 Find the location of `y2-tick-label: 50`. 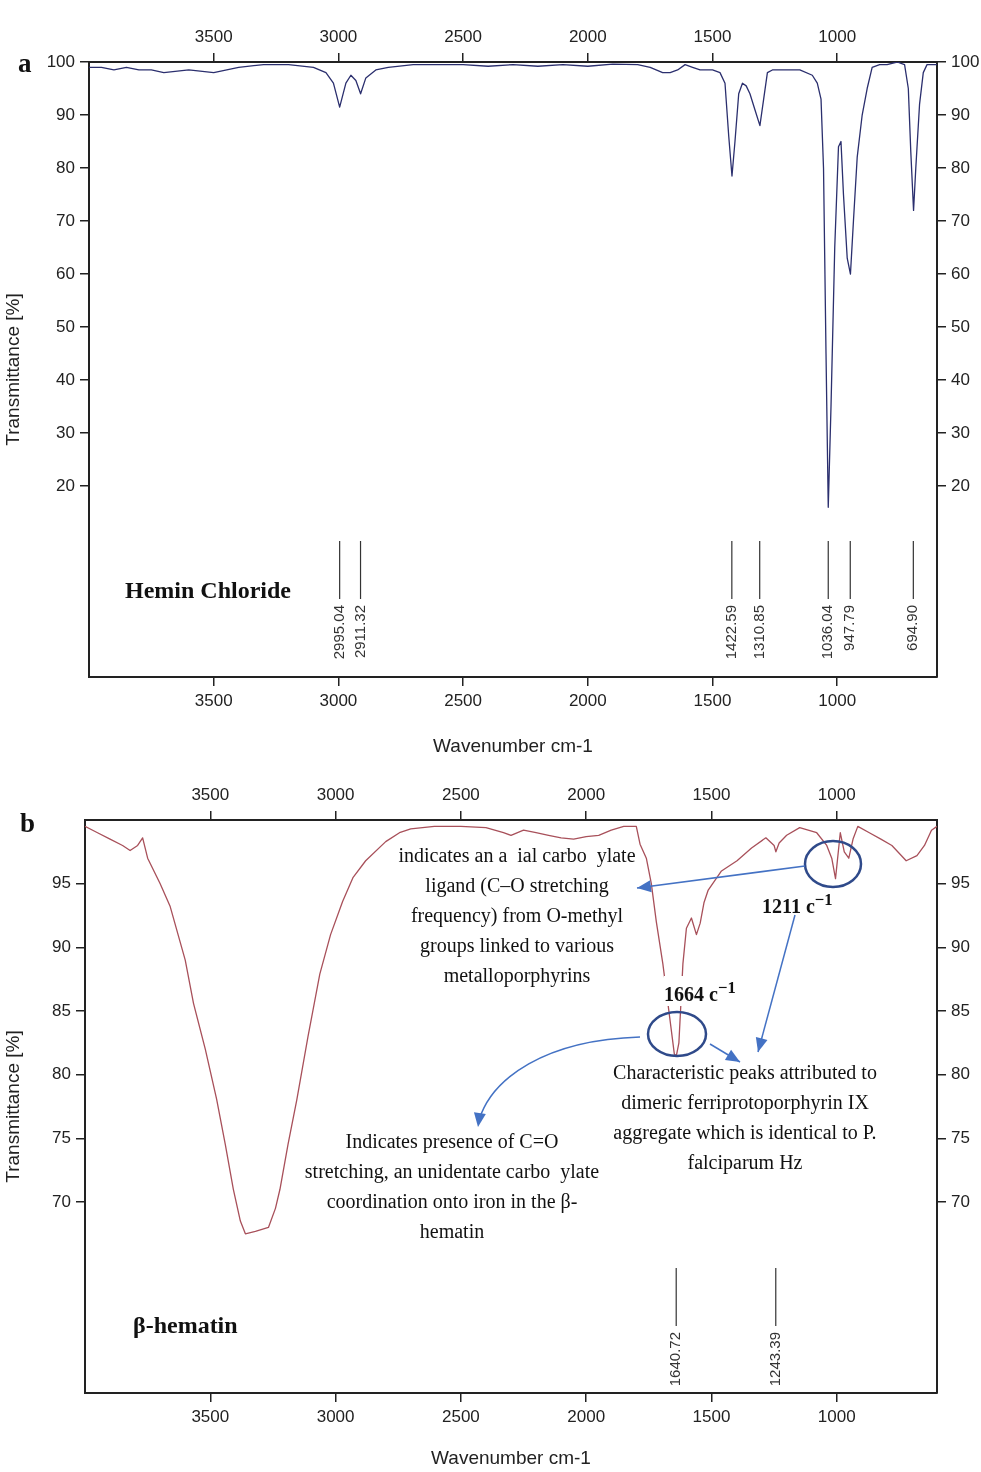

y2-tick-label: 50 is located at coordinates (960, 326).